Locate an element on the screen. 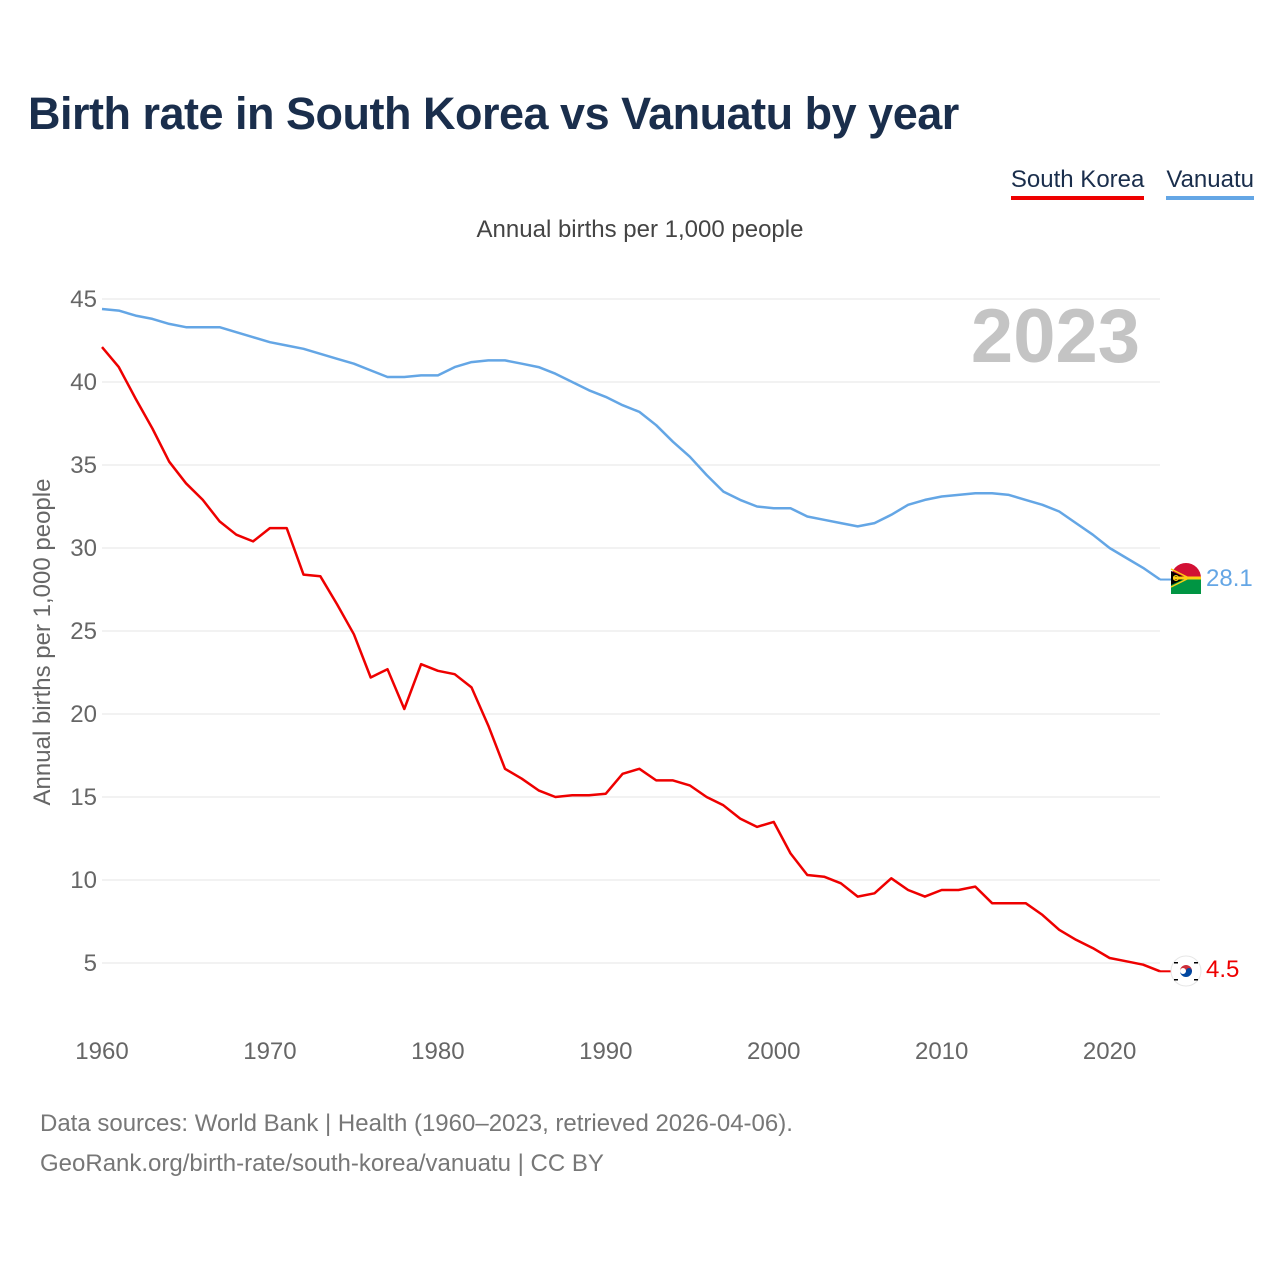 The height and width of the screenshot is (1280, 1280). y-axis: 5 10 15 20 25 30 35 40 45 is located at coordinates (83, 631).